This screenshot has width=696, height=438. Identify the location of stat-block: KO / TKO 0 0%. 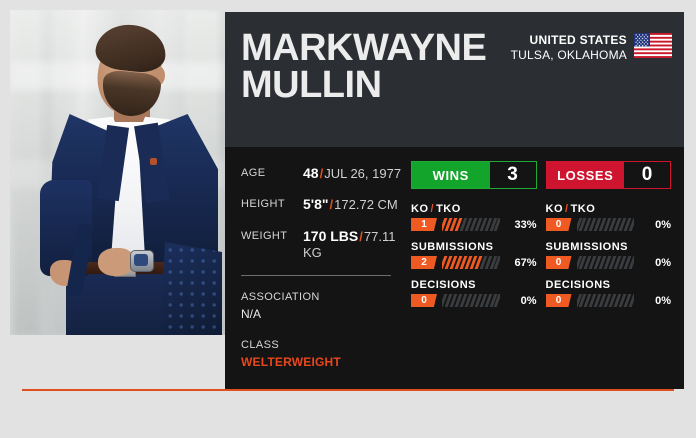
(608, 217).